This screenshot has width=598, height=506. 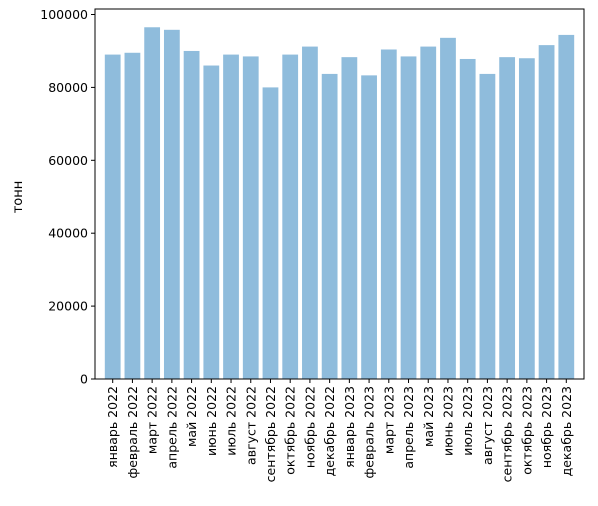 What do you see at coordinates (211, 421) in the screenshot?
I see `x-tick-label: июнь 2022` at bounding box center [211, 421].